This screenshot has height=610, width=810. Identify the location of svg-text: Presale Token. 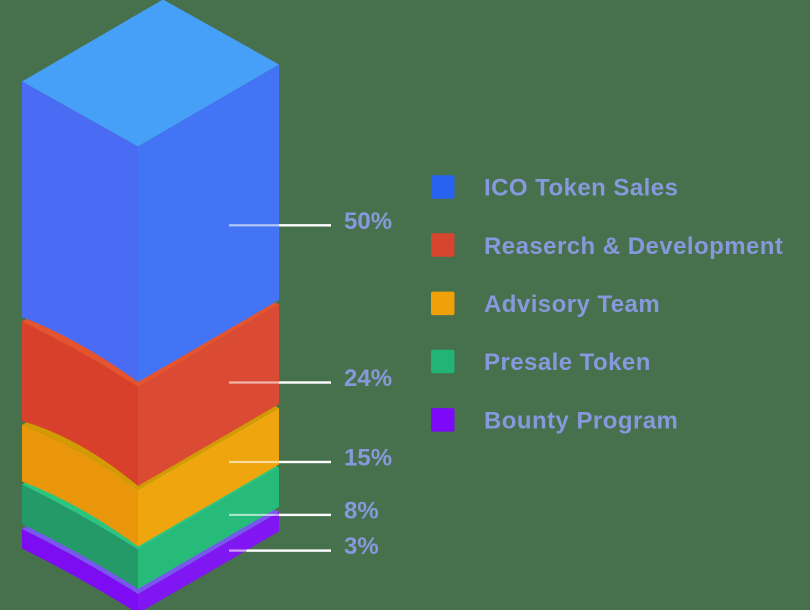
(567, 362).